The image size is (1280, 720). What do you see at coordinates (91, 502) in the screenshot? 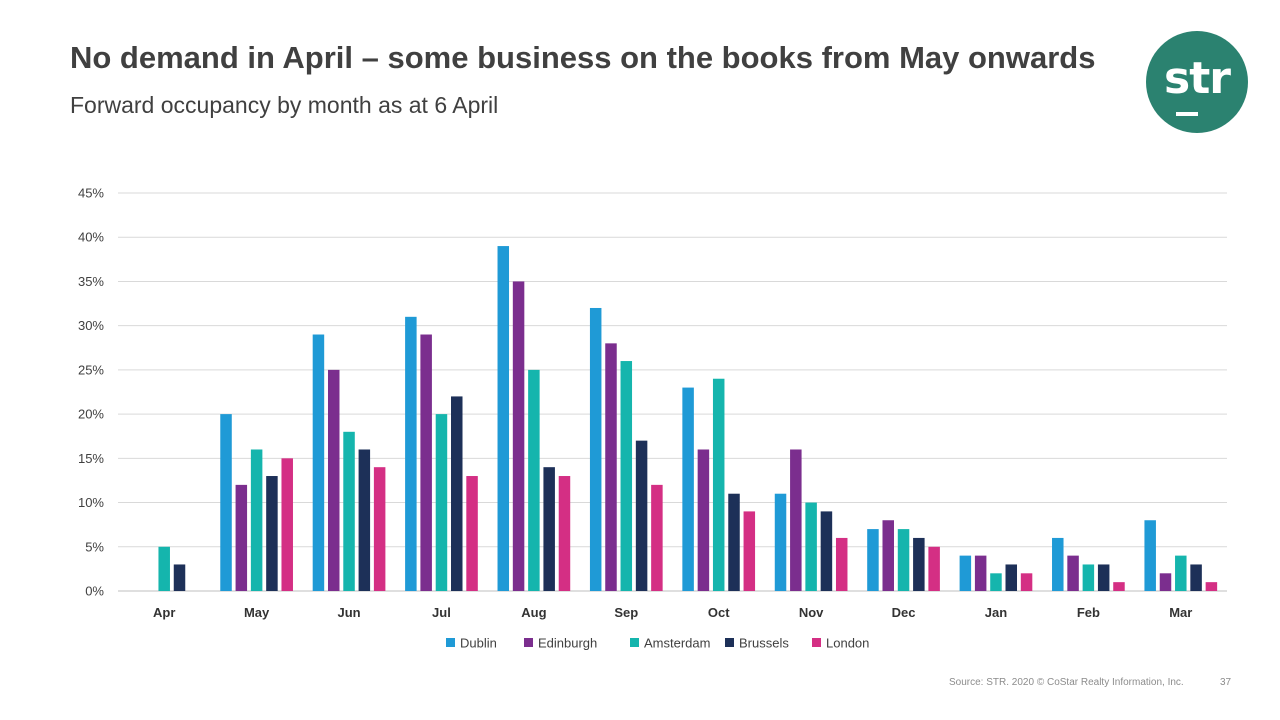
I see `y-tick-label: 10%` at bounding box center [91, 502].